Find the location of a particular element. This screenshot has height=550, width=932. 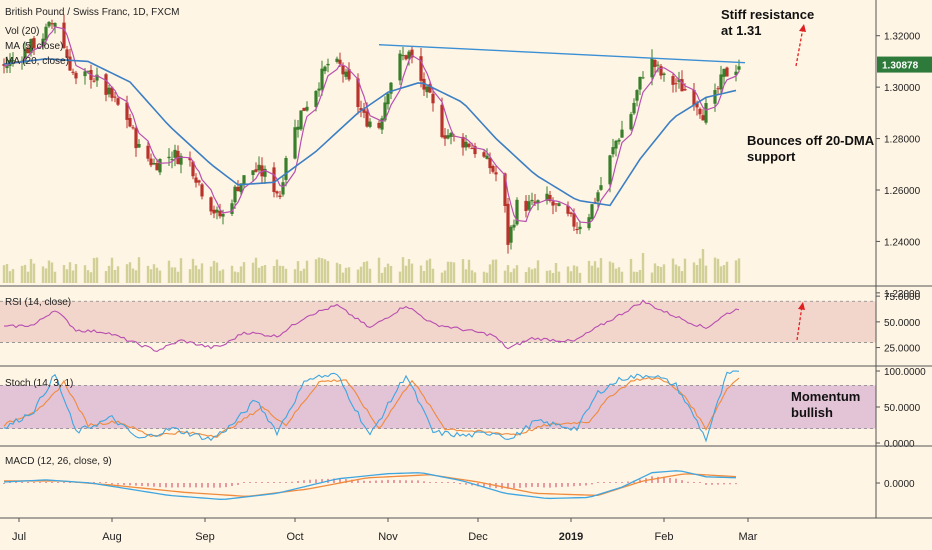

stoch-tick-label: 100.0000 is located at coordinates (905, 372).